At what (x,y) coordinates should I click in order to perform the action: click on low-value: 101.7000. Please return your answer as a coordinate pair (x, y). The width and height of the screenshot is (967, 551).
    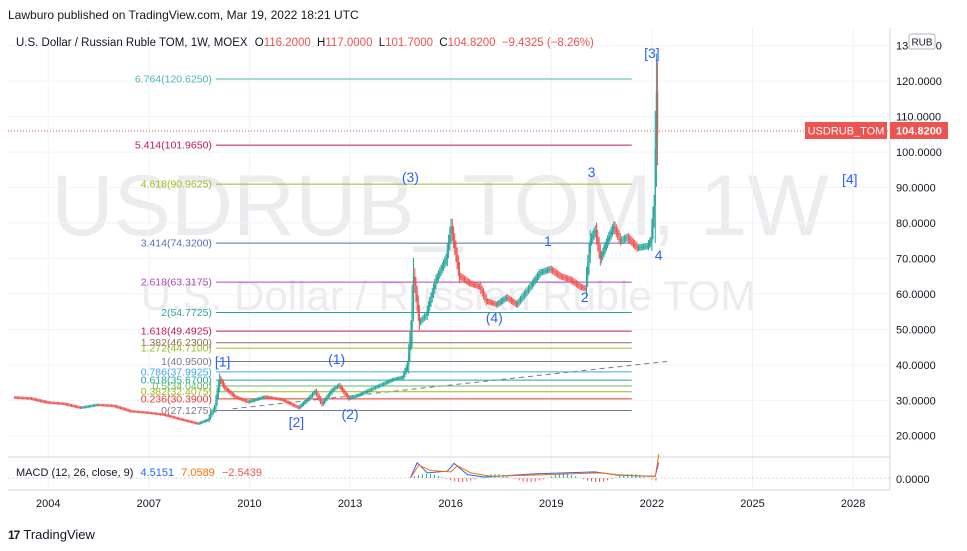
    Looking at the image, I should click on (409, 43).